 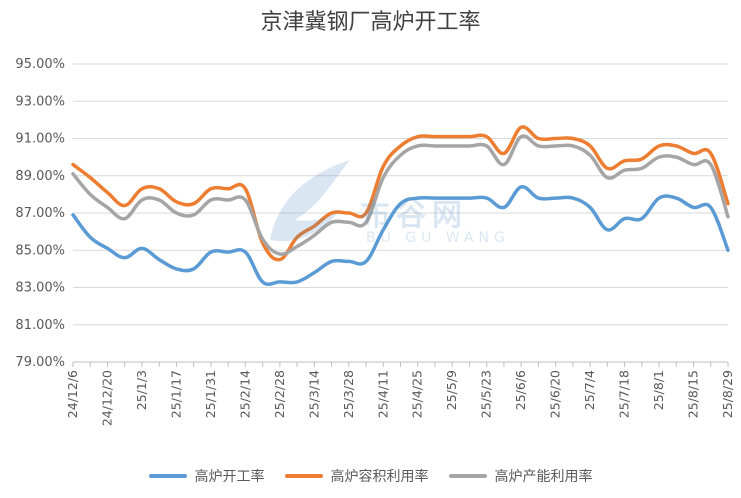 I want to click on x-tick-label: 25/4/25, so click(x=417, y=394).